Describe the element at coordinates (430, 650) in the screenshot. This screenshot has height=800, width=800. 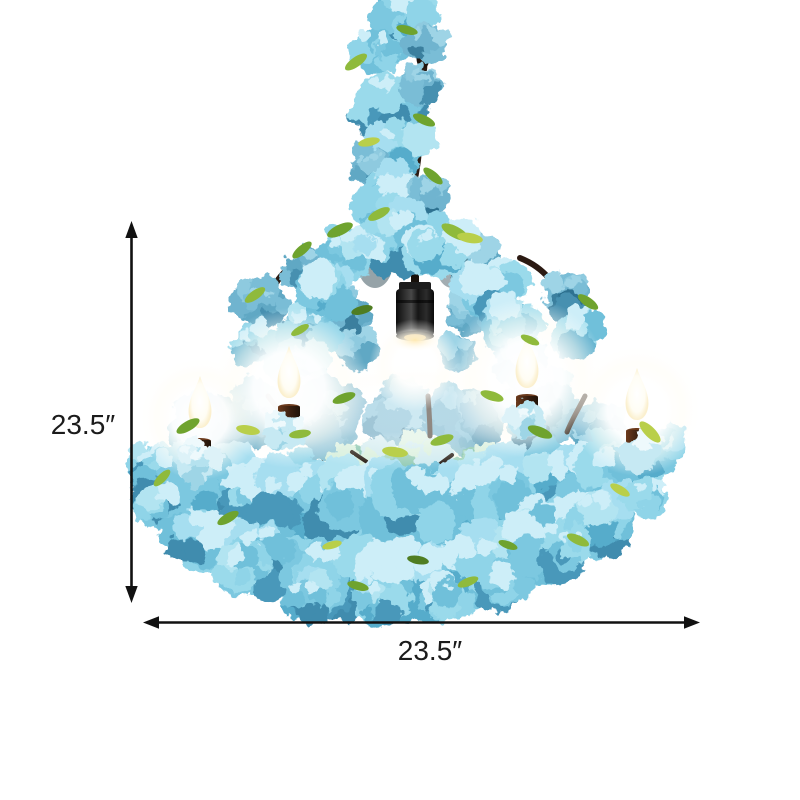
I see `width-dimension-label: 23.5″` at that location.